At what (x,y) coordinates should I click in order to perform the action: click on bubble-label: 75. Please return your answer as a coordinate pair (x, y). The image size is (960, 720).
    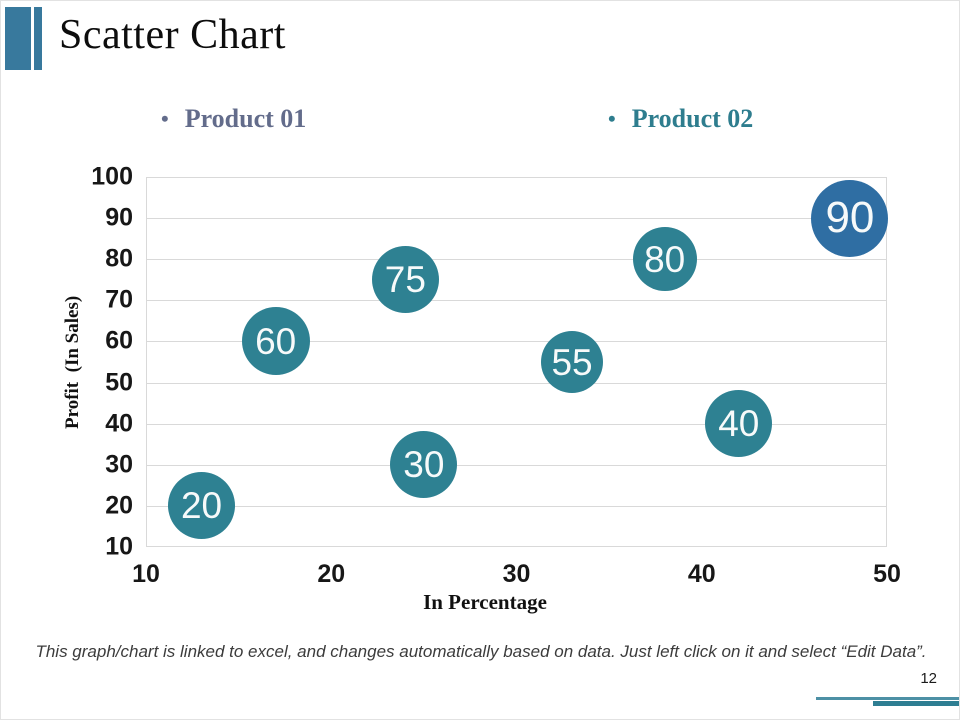
    Looking at the image, I should click on (405, 280).